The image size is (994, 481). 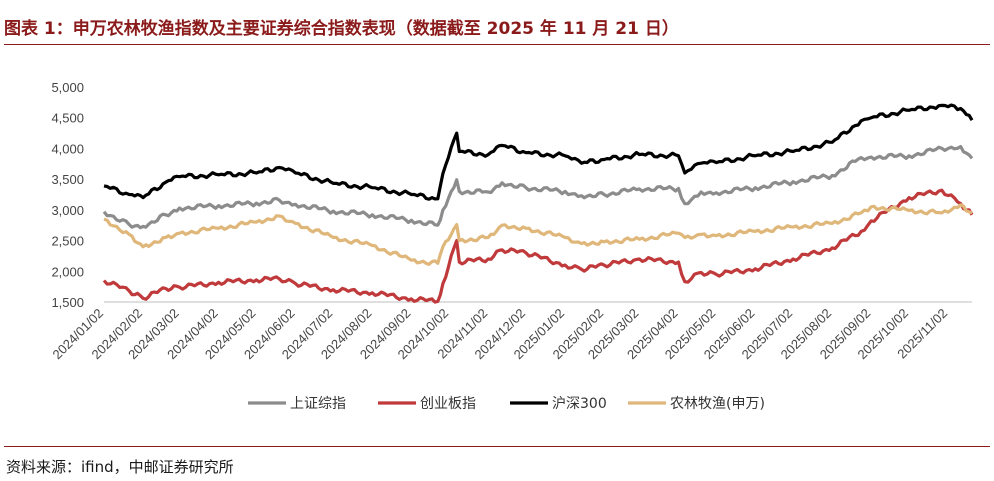 What do you see at coordinates (497, 44) in the screenshot?
I see `title-rule` at bounding box center [497, 44].